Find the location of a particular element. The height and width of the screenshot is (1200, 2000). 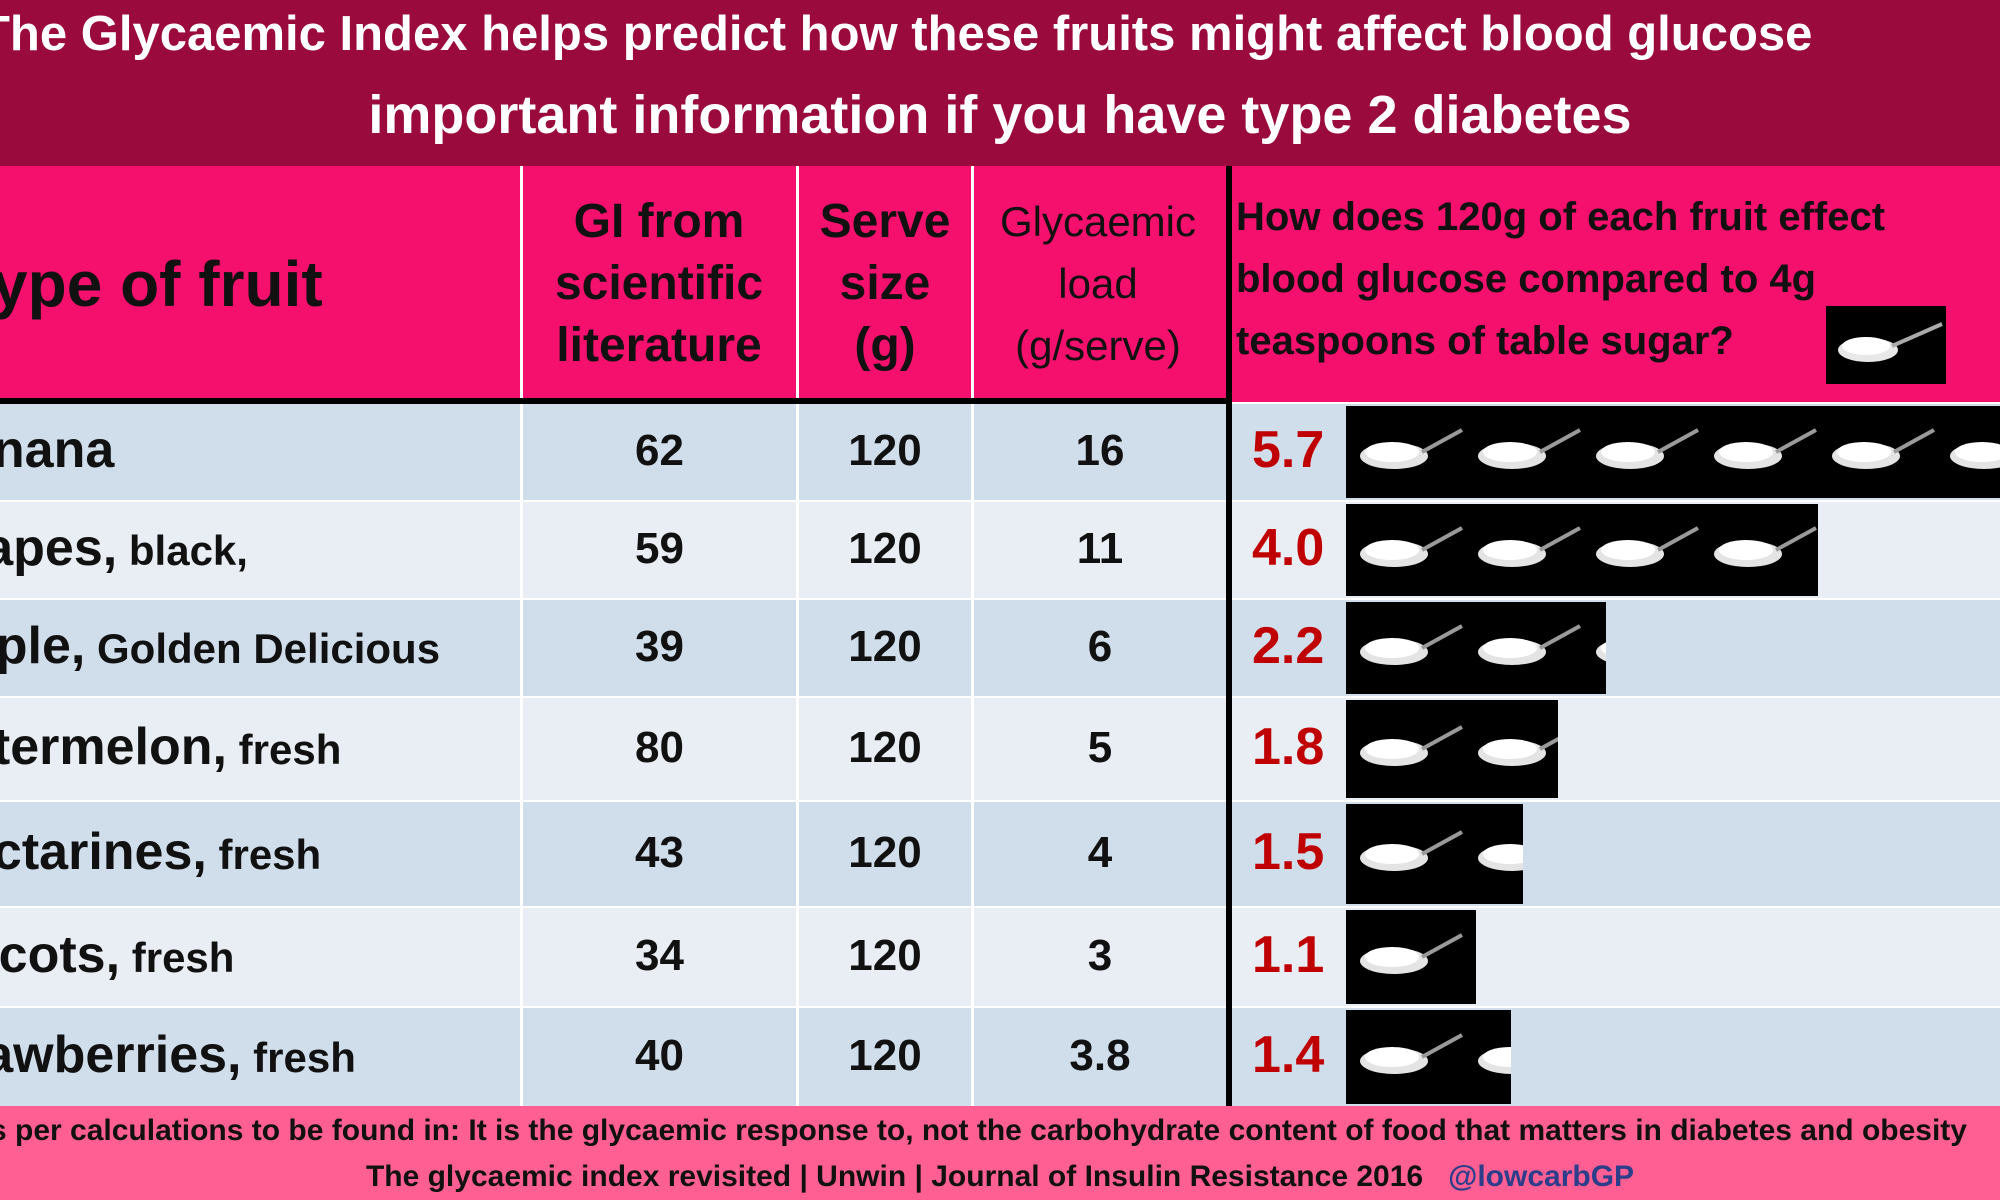

glycaemic-load-value: 3 is located at coordinates (1100, 955).